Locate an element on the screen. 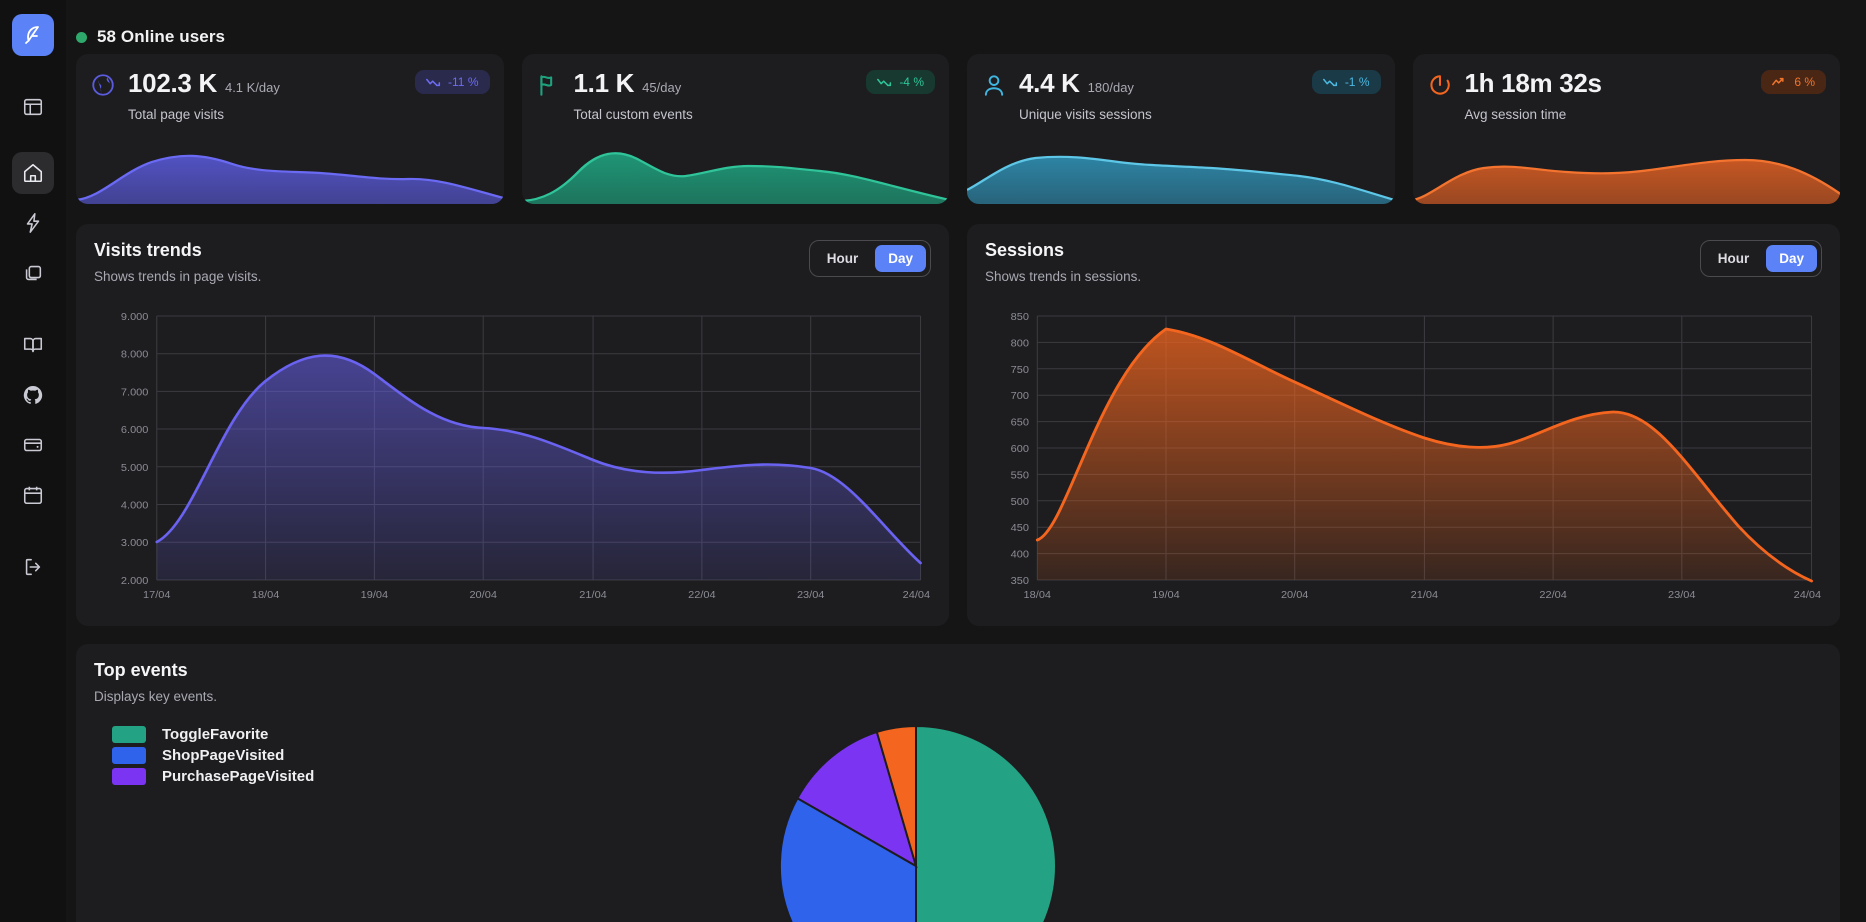 Image resolution: width=1866 pixels, height=922 pixels. copy-layers-icon is located at coordinates (33, 273).